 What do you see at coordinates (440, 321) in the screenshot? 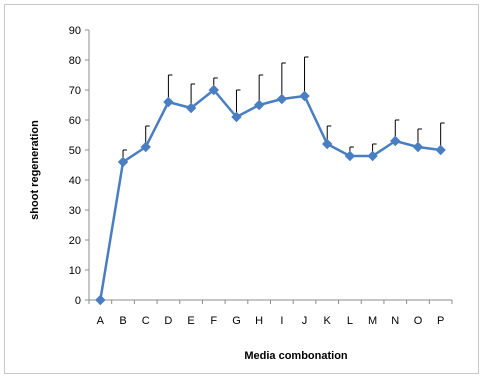
I see `x-tick-label: P` at bounding box center [440, 321].